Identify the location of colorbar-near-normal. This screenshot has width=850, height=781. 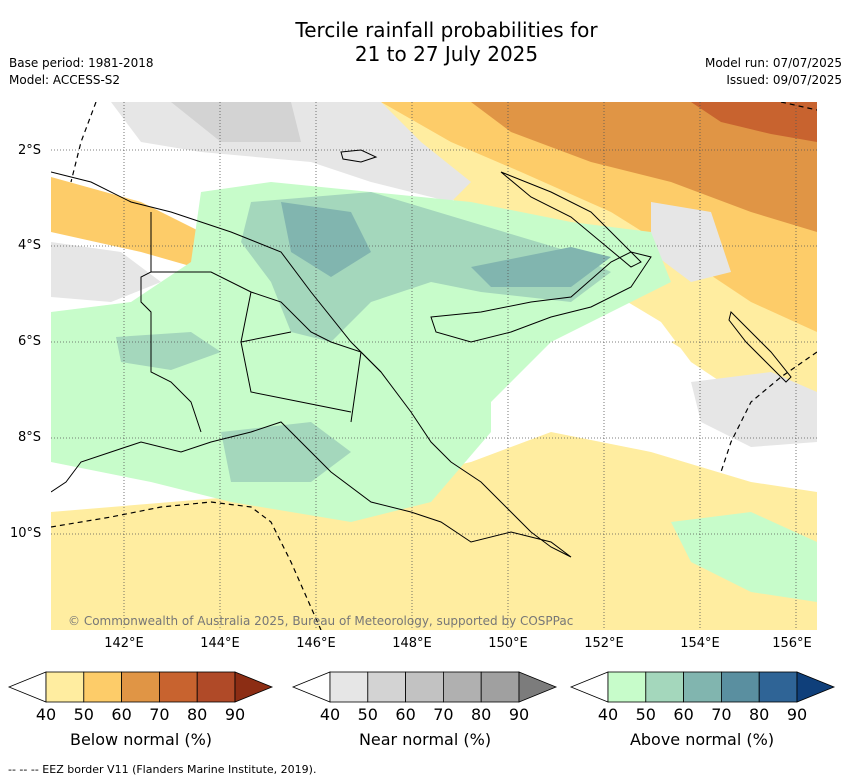
(424, 687).